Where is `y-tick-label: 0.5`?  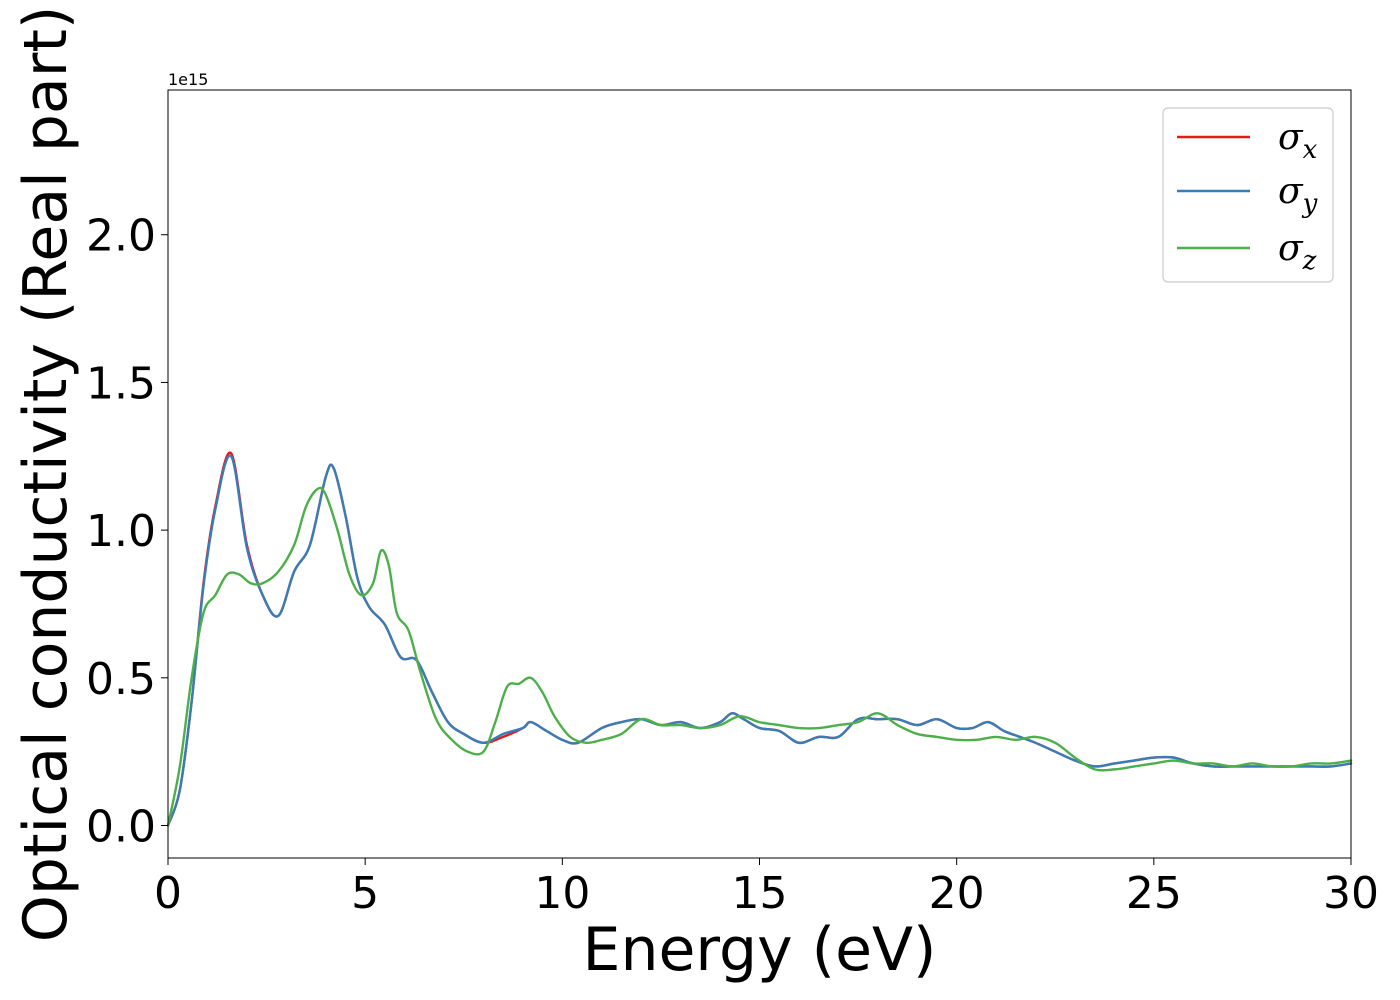
y-tick-label: 0.5 is located at coordinates (121, 679).